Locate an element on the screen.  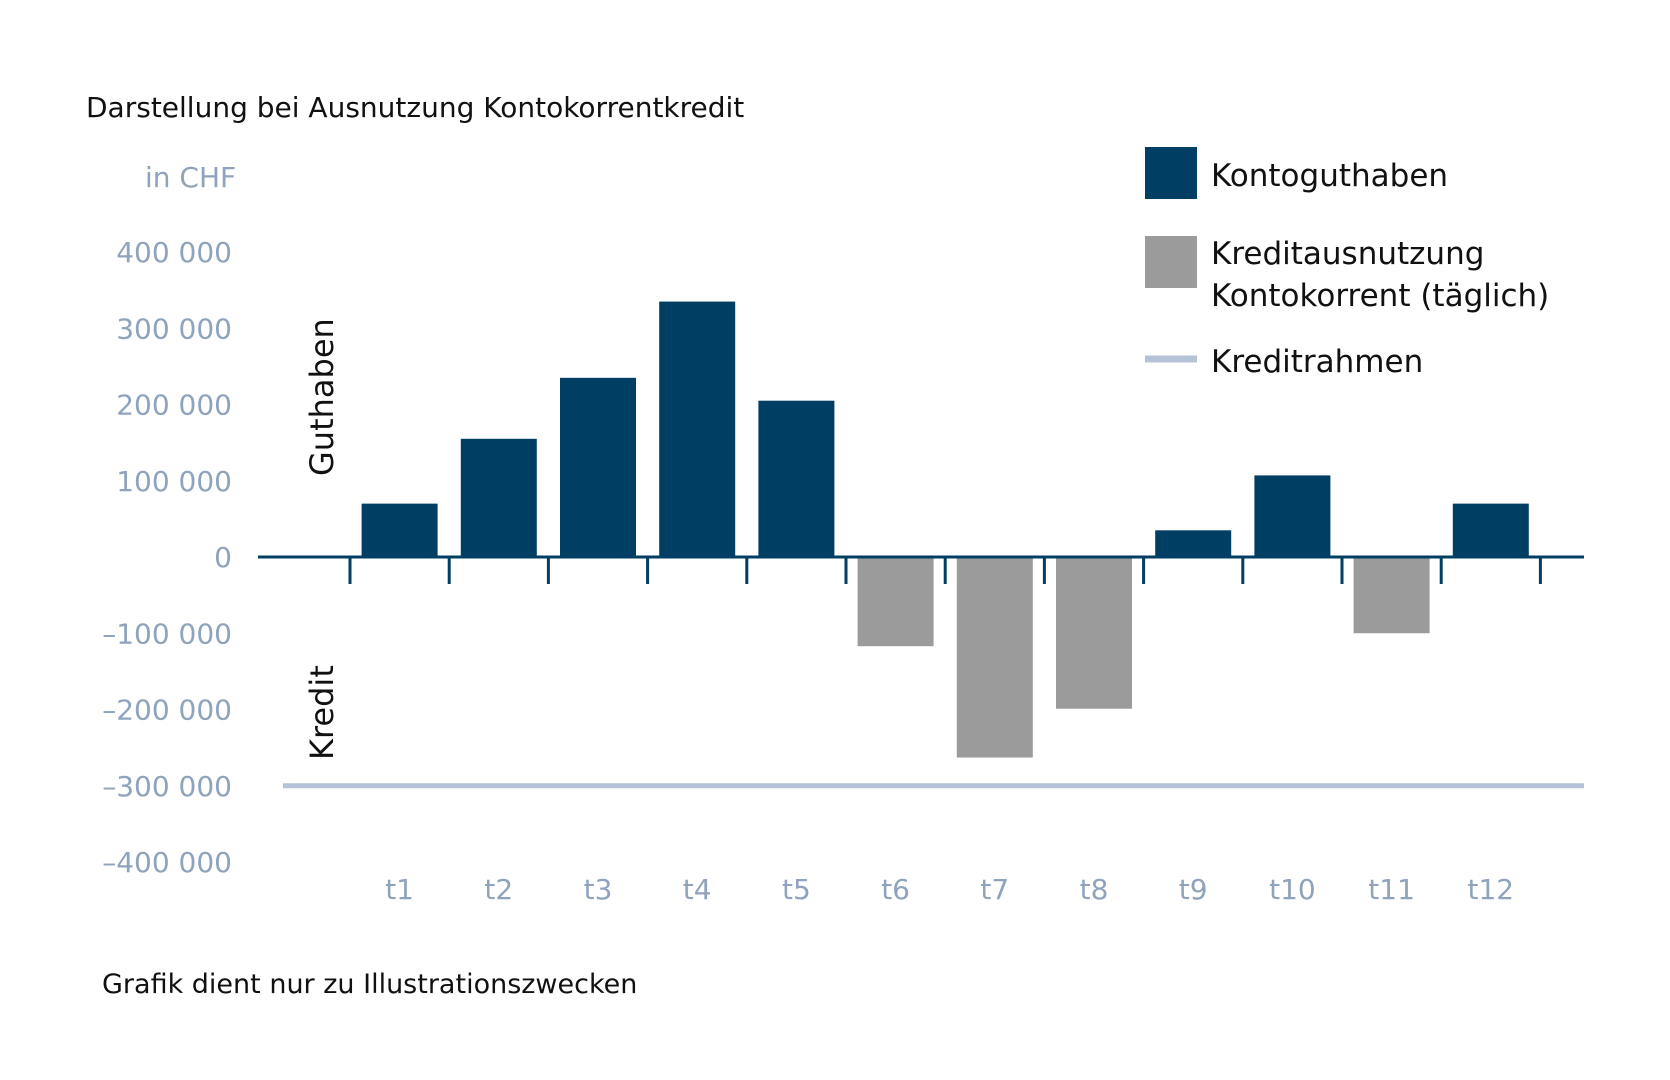
x-tick-label: t9 is located at coordinates (1193, 889).